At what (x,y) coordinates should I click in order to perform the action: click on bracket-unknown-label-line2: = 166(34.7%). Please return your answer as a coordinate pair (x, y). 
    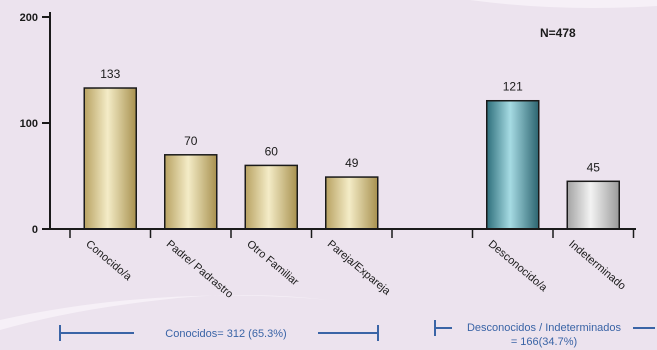
    Looking at the image, I should click on (544, 342).